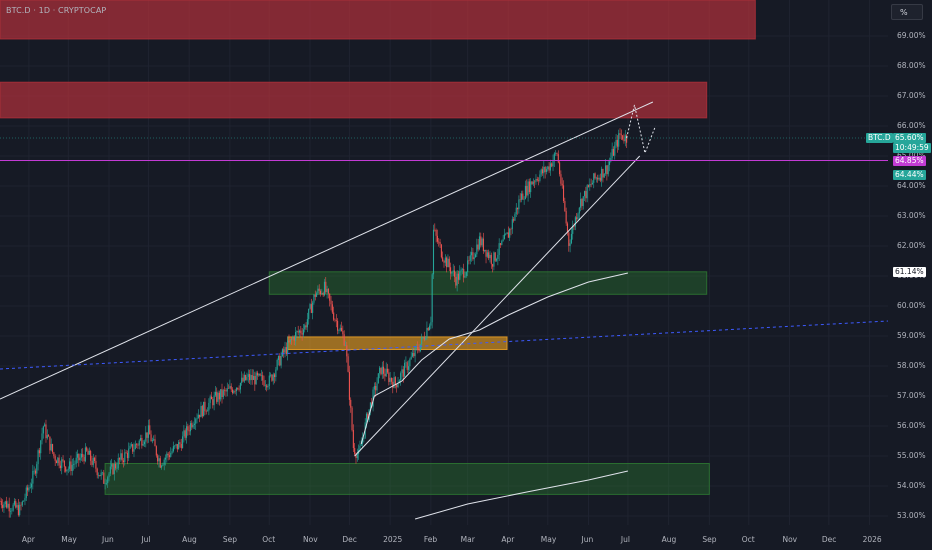 This screenshot has width=932, height=550. What do you see at coordinates (911, 335) in the screenshot?
I see `price-tick-label: 59.00%` at bounding box center [911, 335].